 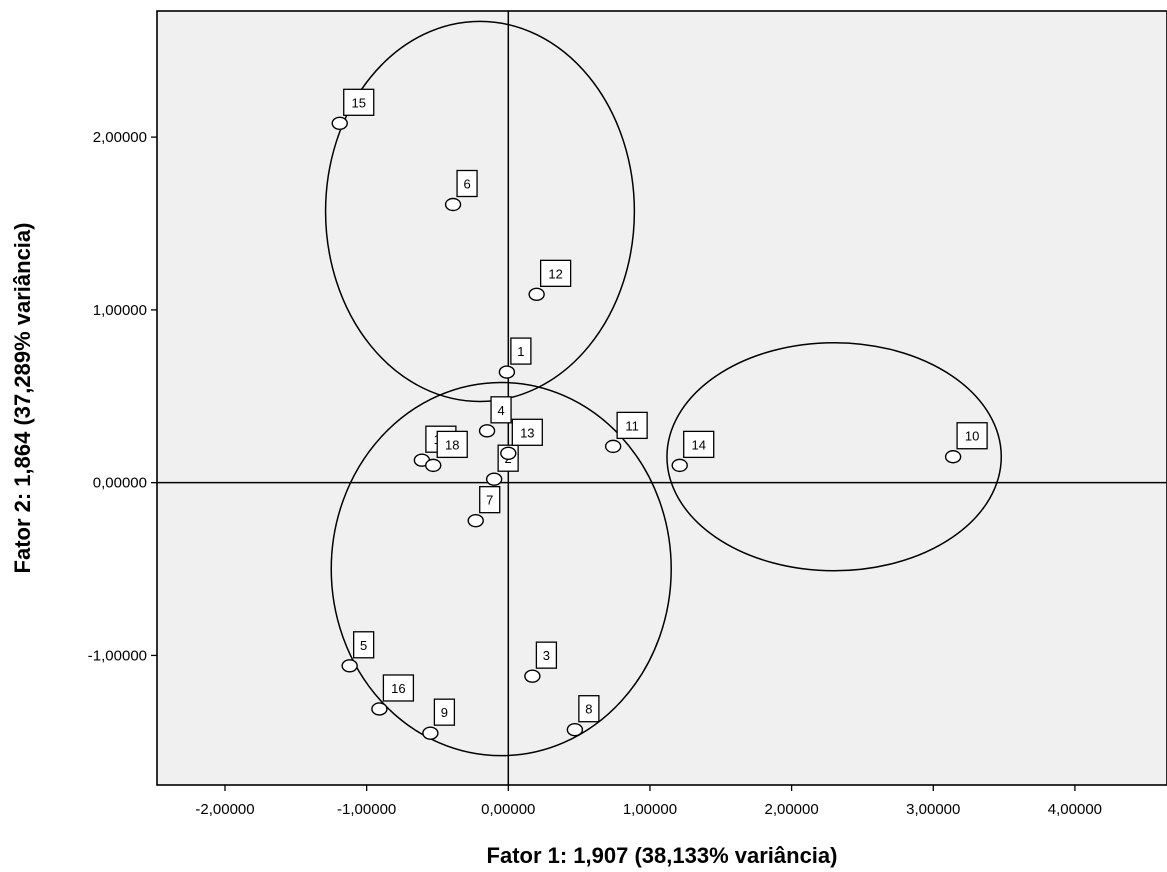 I want to click on point-15: 15, so click(x=353, y=109).